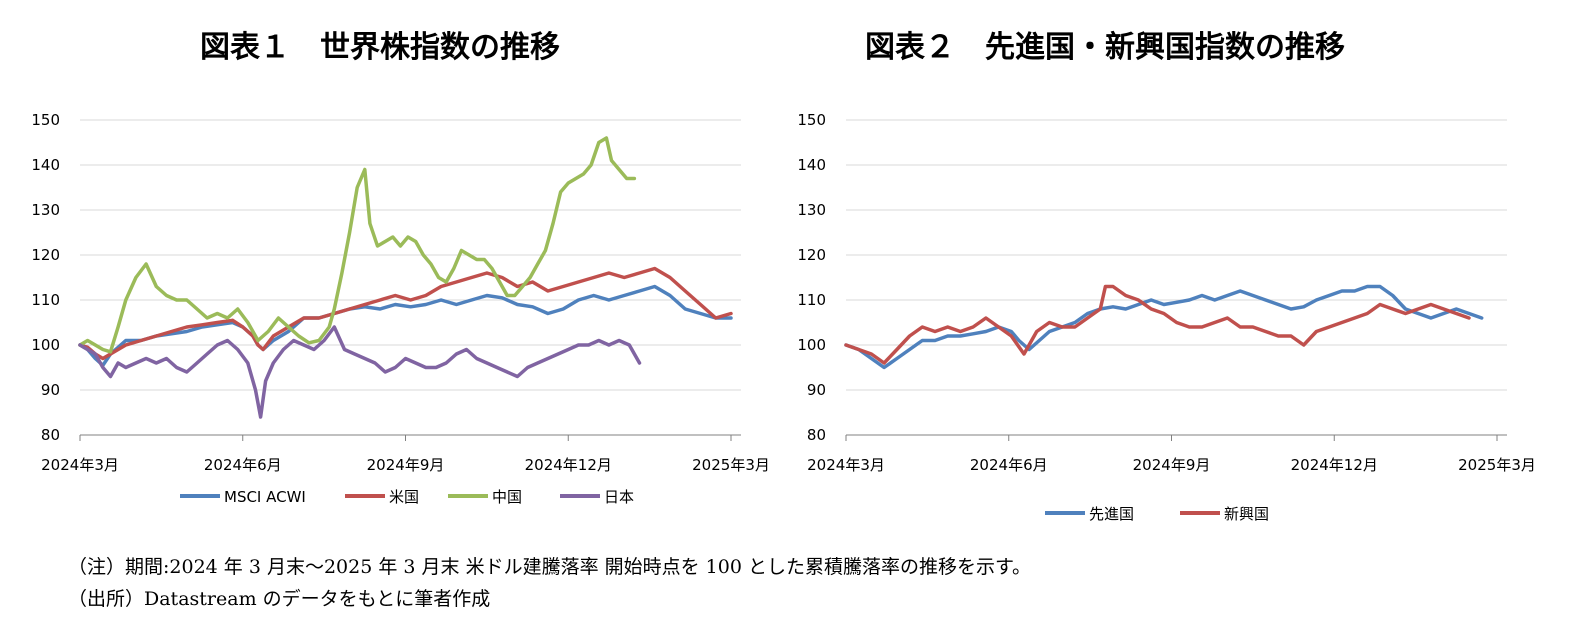 This screenshot has height=642, width=1575. I want to click on legend-label: 日本, so click(619, 497).